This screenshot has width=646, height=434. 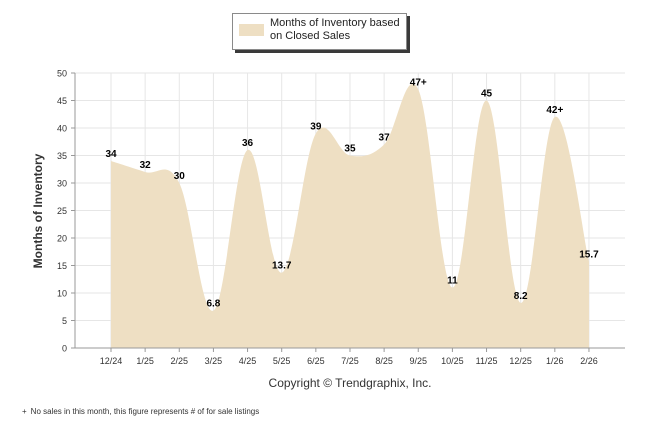 What do you see at coordinates (111, 361) in the screenshot?
I see `x-tick-label: 12/24` at bounding box center [111, 361].